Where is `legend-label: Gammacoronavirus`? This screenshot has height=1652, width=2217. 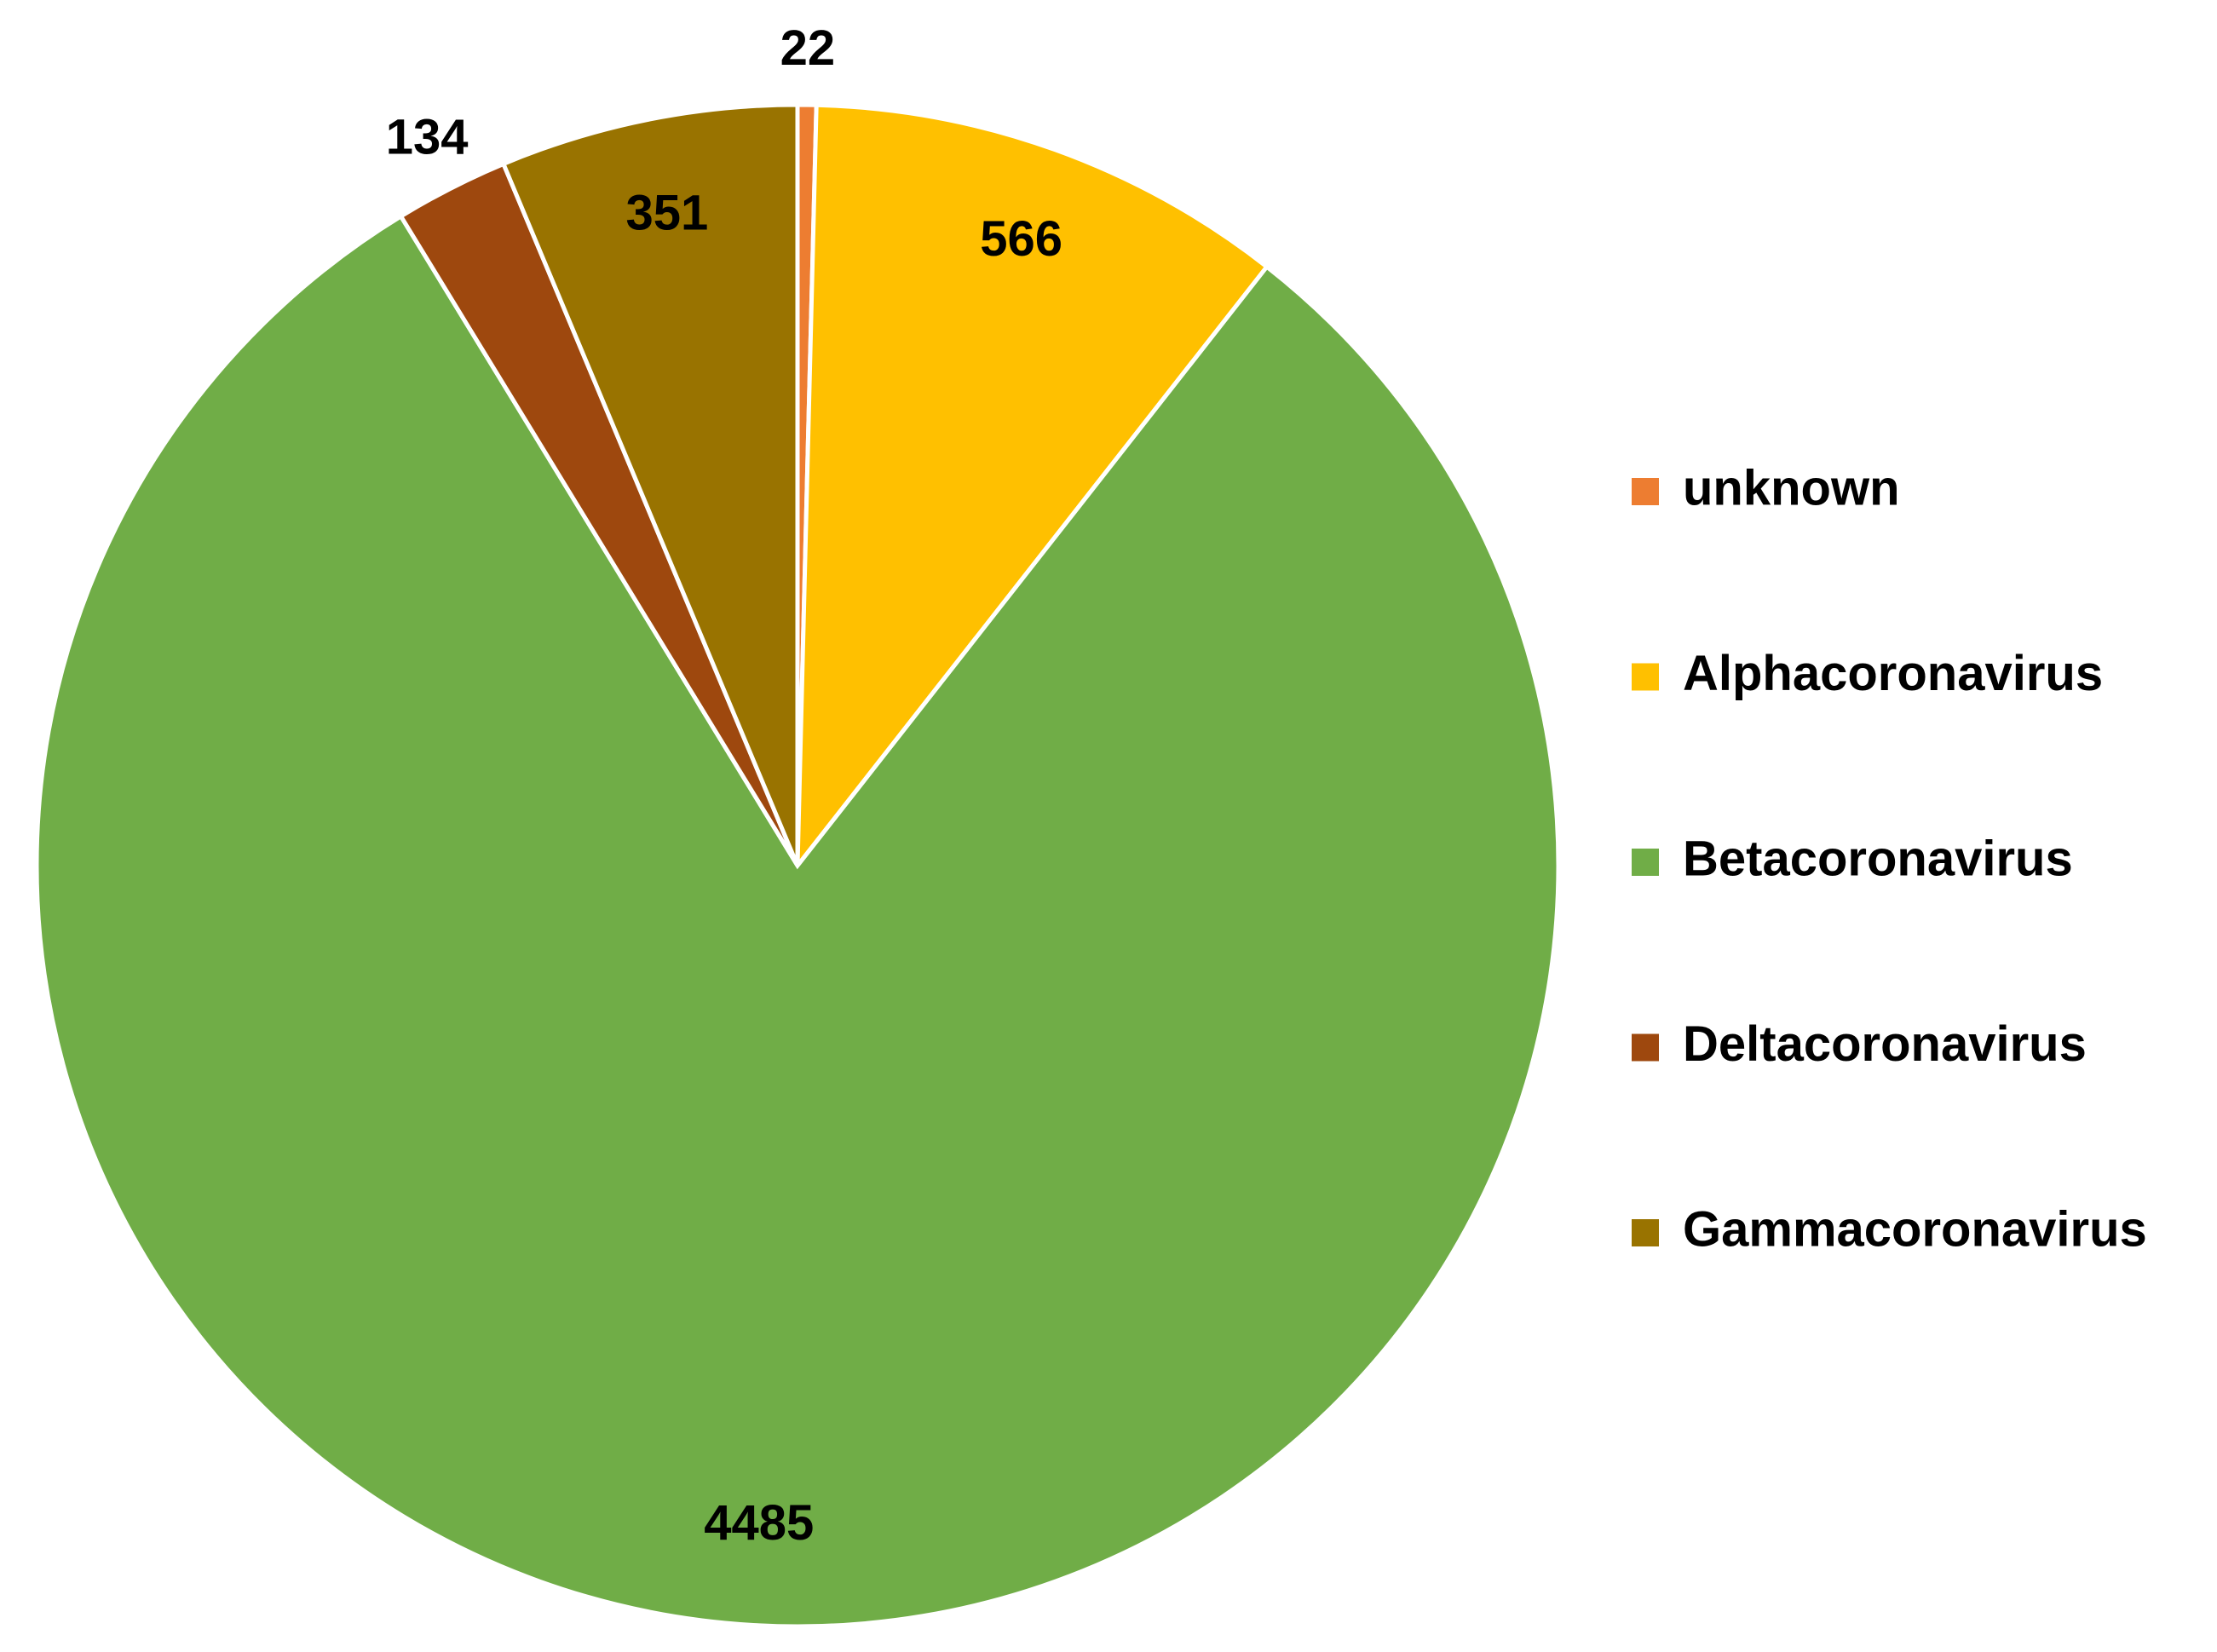 legend-label: Gammacoronavirus is located at coordinates (1915, 1229).